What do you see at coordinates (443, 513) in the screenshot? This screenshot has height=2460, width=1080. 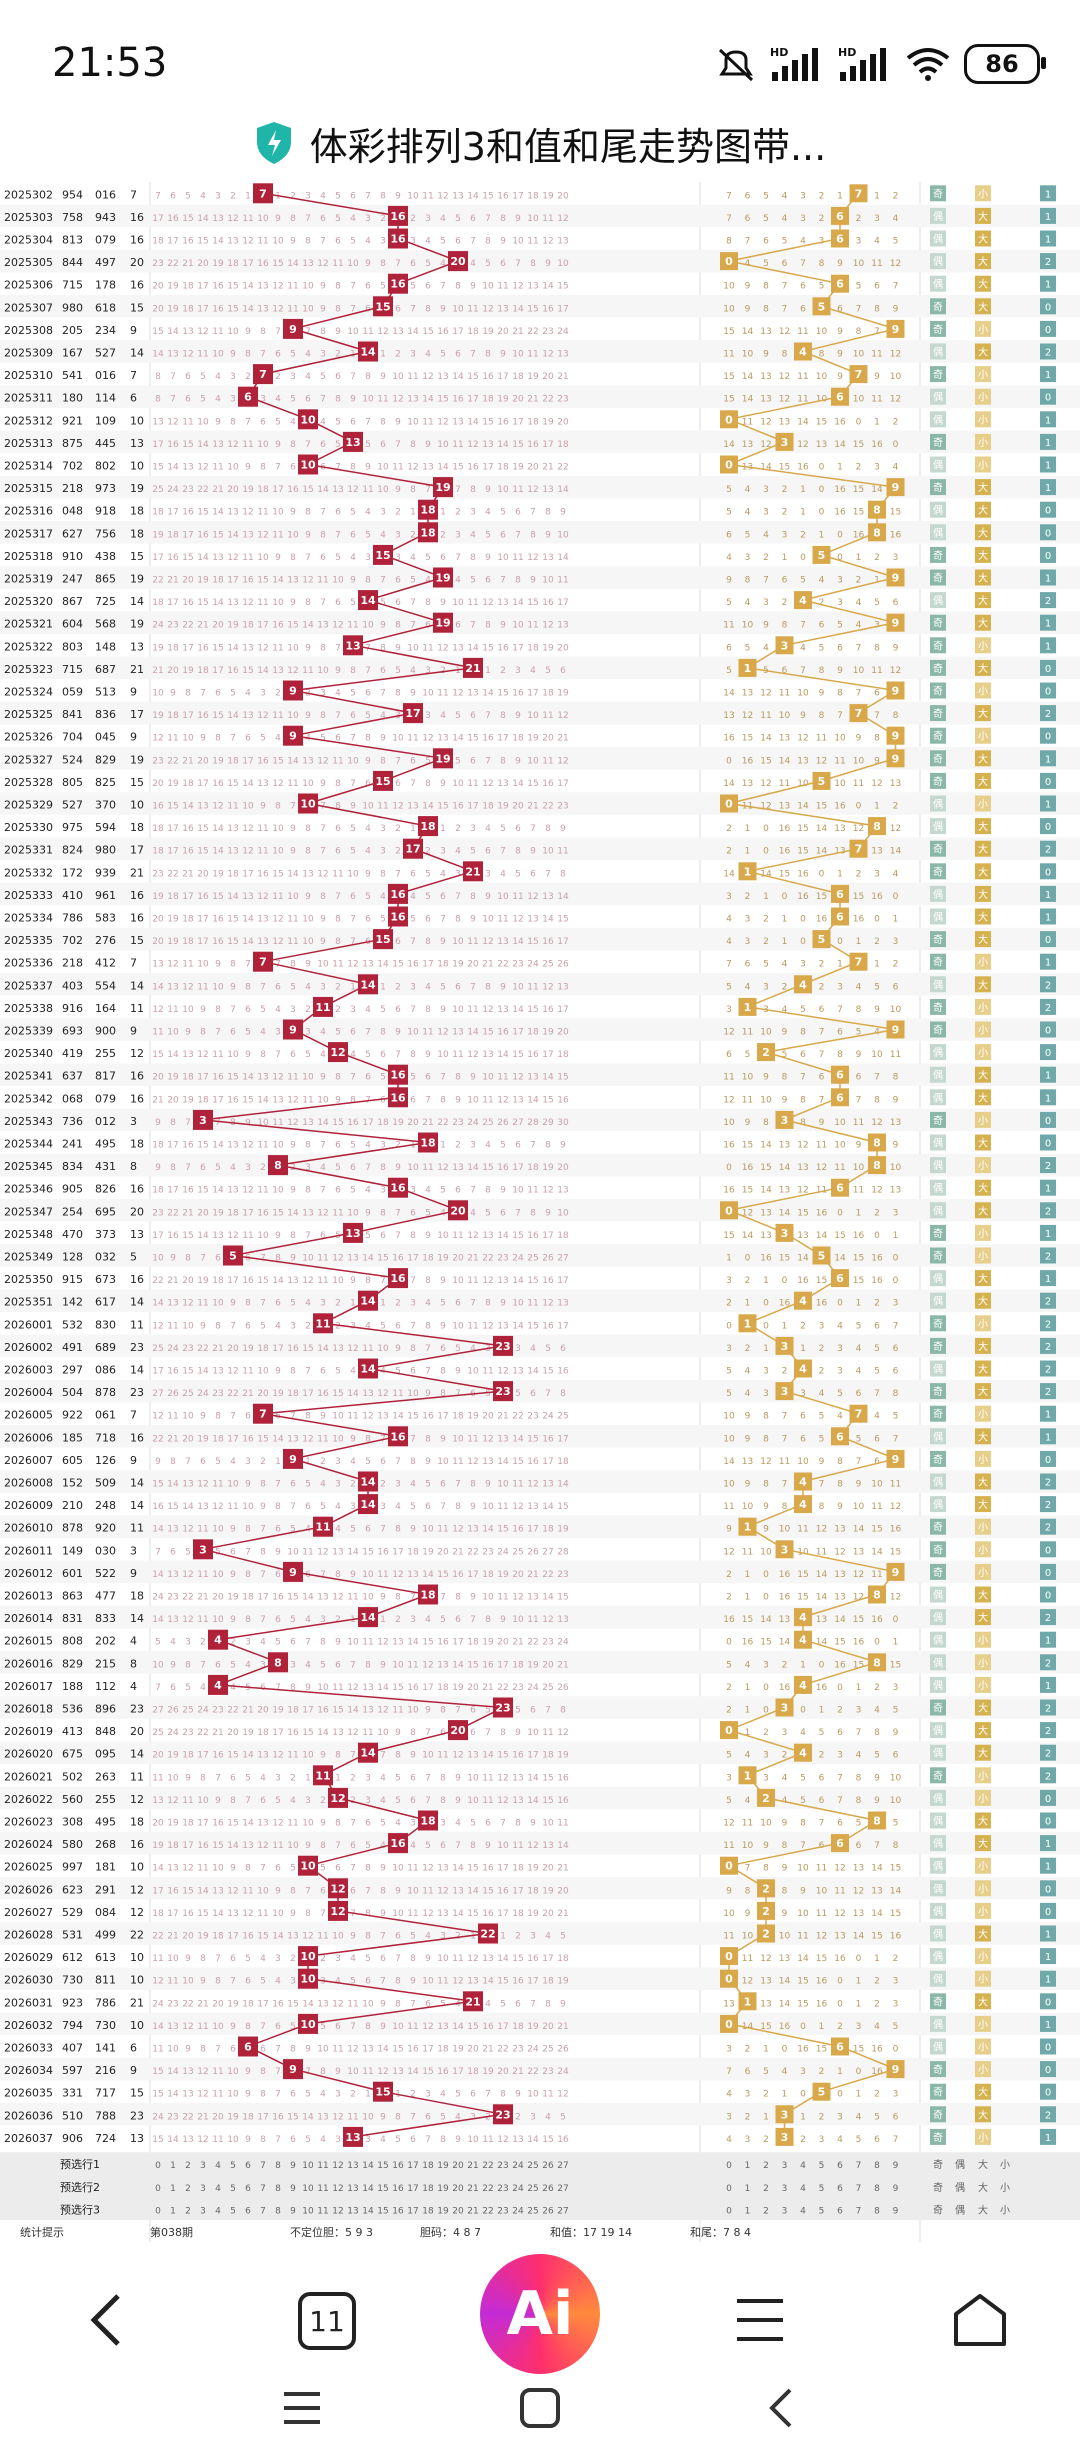 I see `sum-omission: 1` at bounding box center [443, 513].